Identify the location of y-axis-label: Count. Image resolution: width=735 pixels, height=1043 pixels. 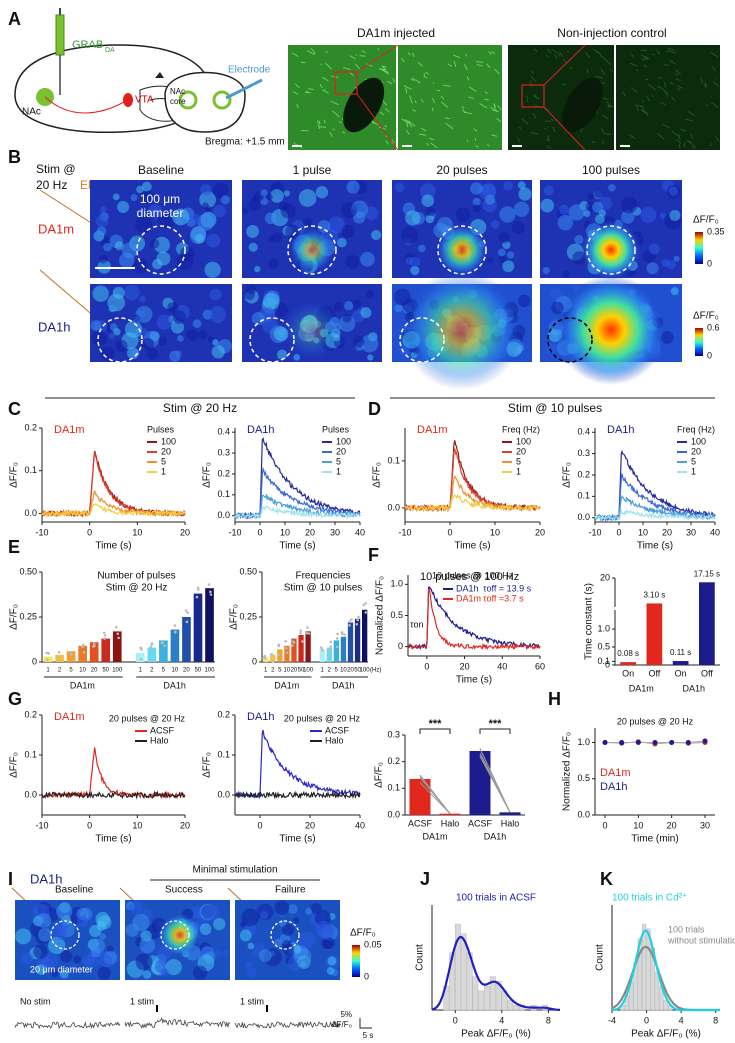
(600, 957).